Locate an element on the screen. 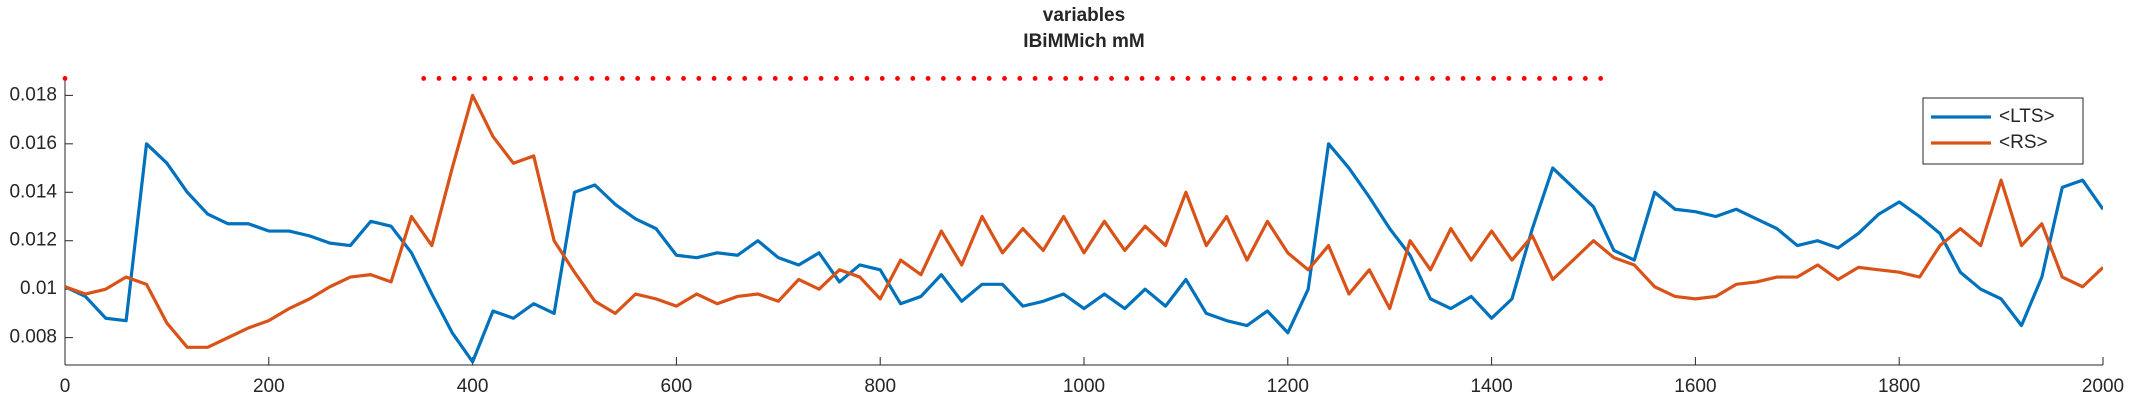 The height and width of the screenshot is (400, 2133). legend-label: <RS> is located at coordinates (2023, 142).